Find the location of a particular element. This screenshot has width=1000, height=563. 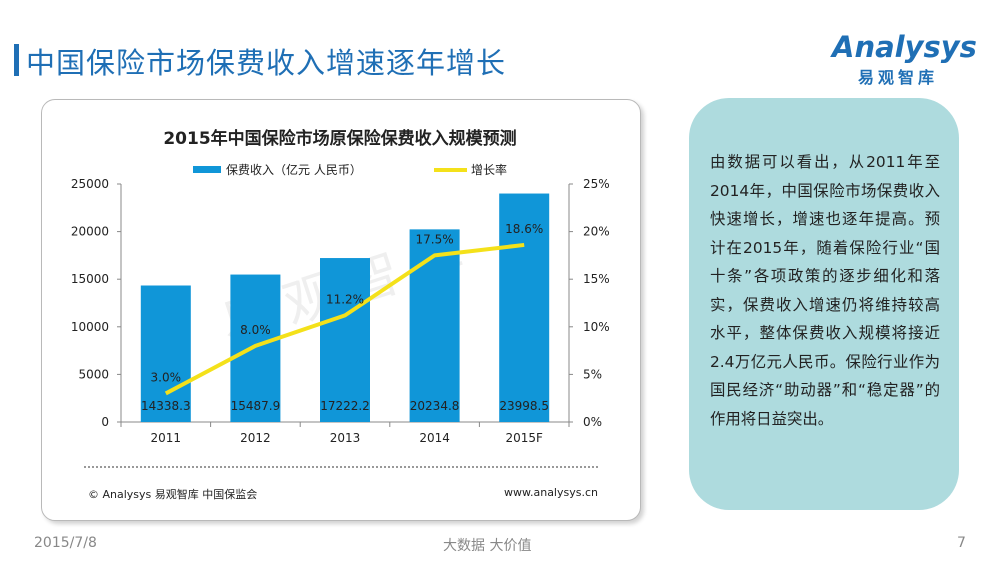

chart-source: © Analysys 易观智库 中国保监会 is located at coordinates (173, 494).